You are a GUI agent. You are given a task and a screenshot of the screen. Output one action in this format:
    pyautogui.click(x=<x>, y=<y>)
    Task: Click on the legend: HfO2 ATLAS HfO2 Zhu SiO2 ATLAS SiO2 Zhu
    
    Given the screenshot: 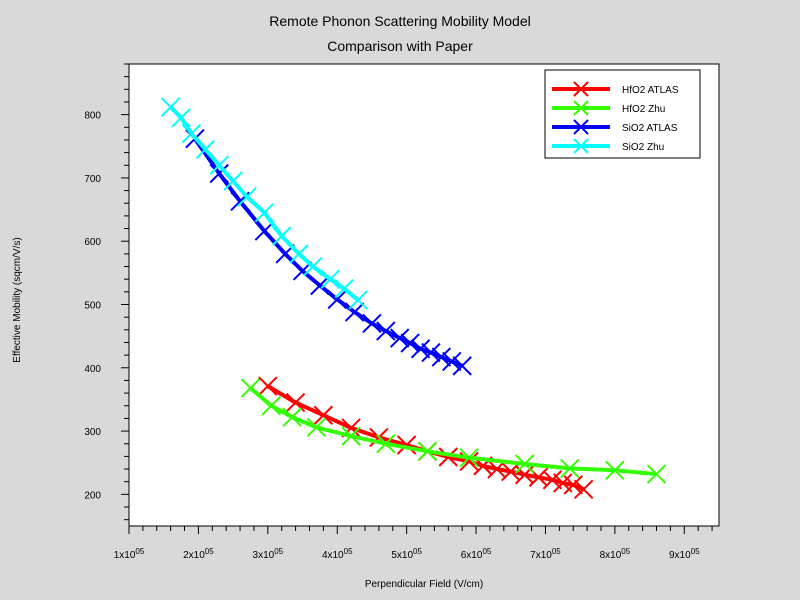 What is the action you would take?
    pyautogui.click(x=622, y=114)
    